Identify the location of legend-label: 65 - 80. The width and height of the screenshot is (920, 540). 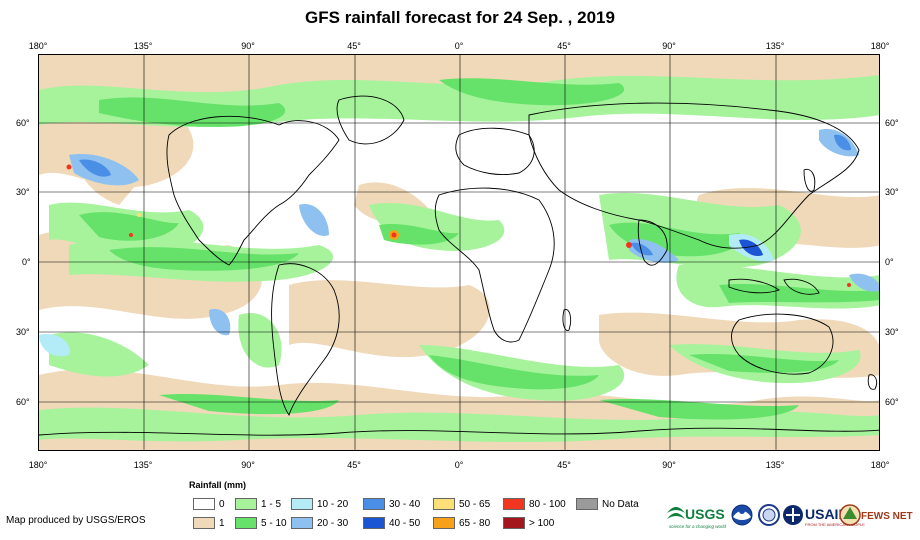
(475, 523).